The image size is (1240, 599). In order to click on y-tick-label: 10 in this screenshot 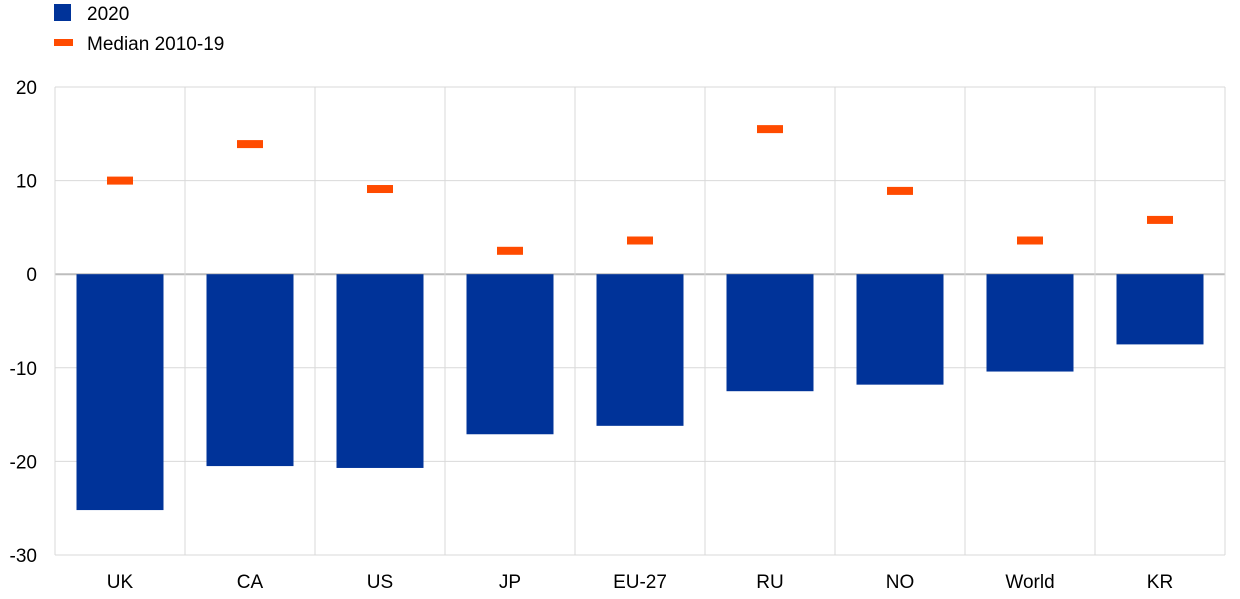, I will do `click(26, 182)`.